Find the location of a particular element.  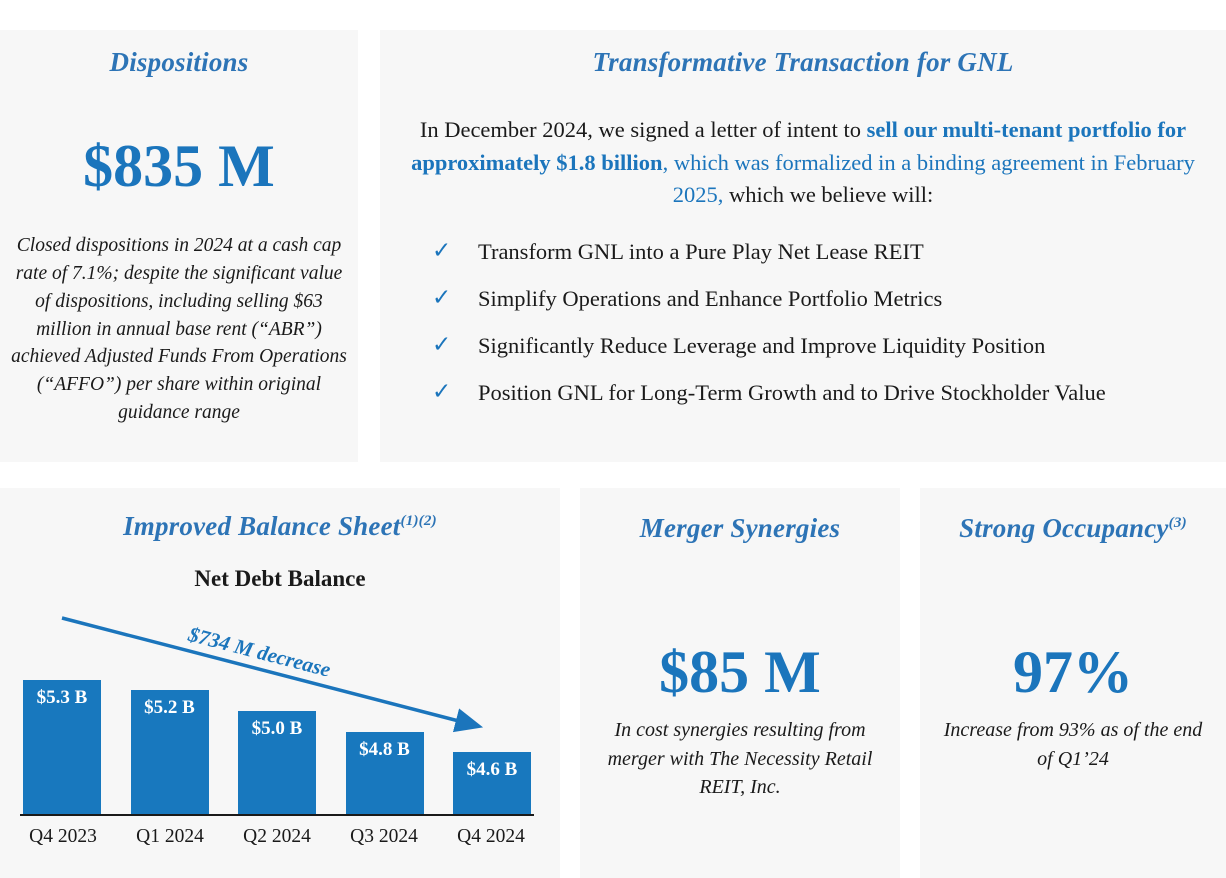

dispositions-title: Dispositions is located at coordinates (179, 62).